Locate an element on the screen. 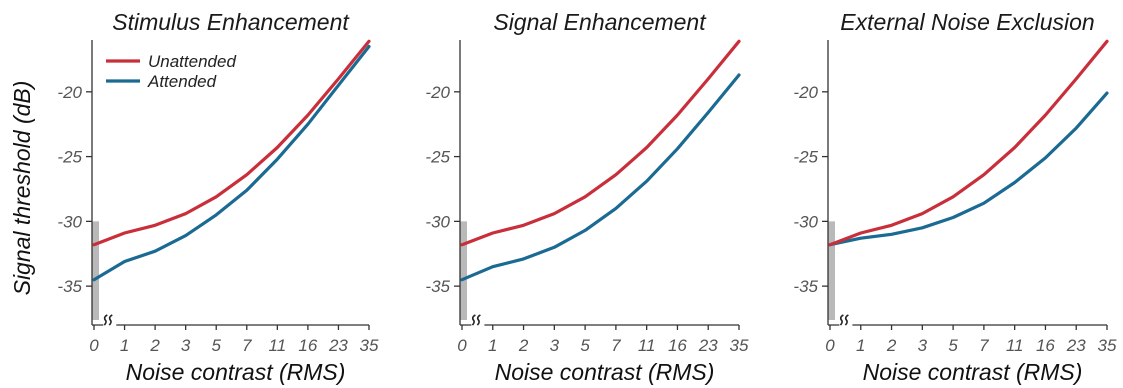 This screenshot has width=1123, height=388. legend-label: Unattended is located at coordinates (192, 61).